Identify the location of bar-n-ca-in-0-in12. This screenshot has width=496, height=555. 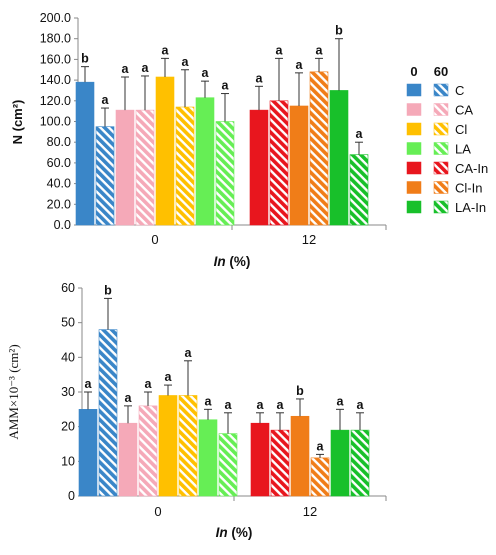
(259, 167).